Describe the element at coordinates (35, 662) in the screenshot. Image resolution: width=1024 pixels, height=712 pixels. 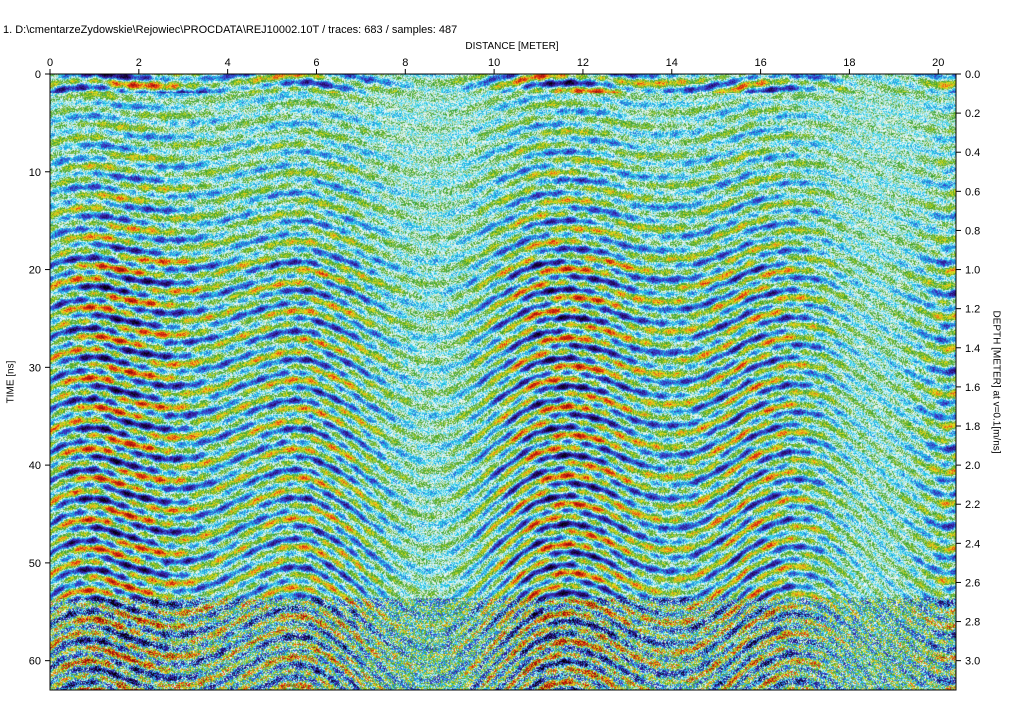
I see `time-tick-label: 60` at that location.